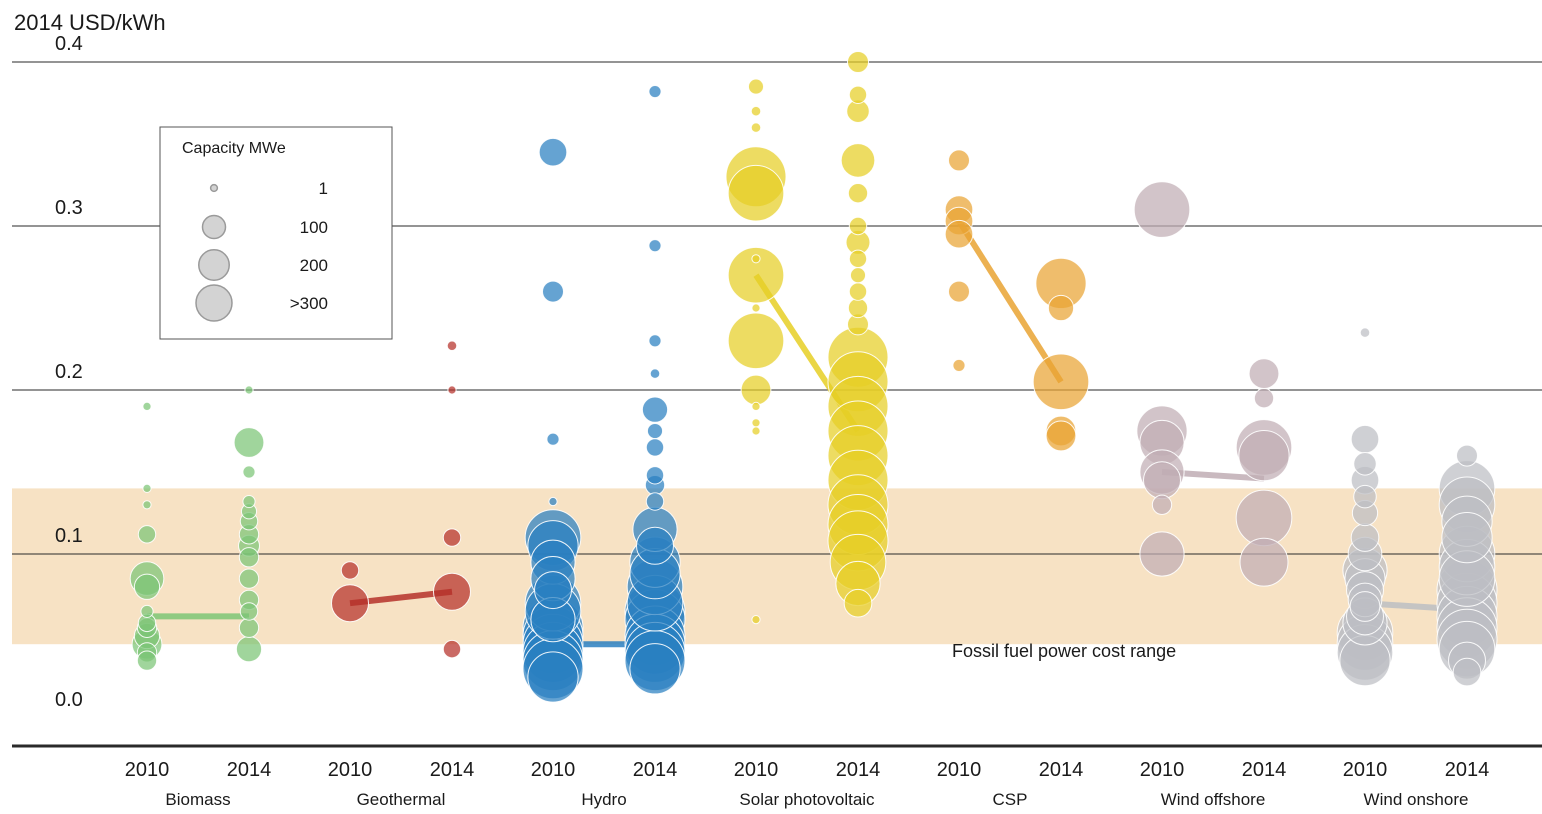 Image resolution: width=1542 pixels, height=814 pixels. Describe the element at coordinates (90, 22) in the screenshot. I see `y-unit-label: 2014 USD/kWh` at that location.